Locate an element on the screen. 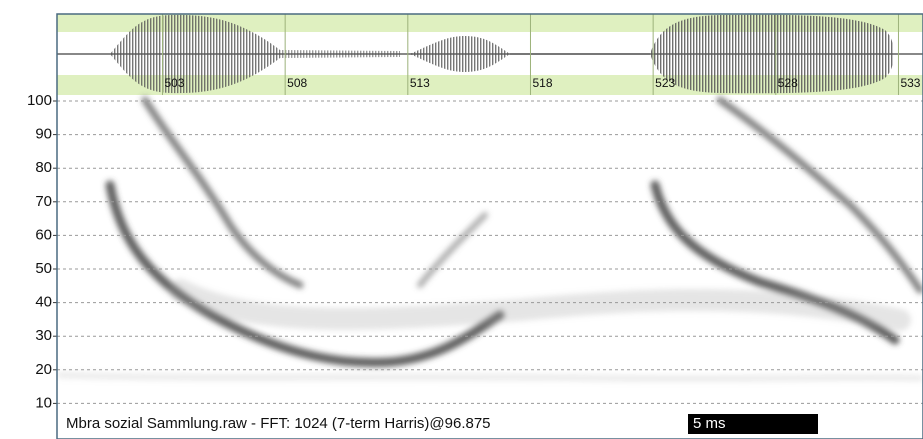 The height and width of the screenshot is (439, 923). y-tick-label: 100 is located at coordinates (39, 100).